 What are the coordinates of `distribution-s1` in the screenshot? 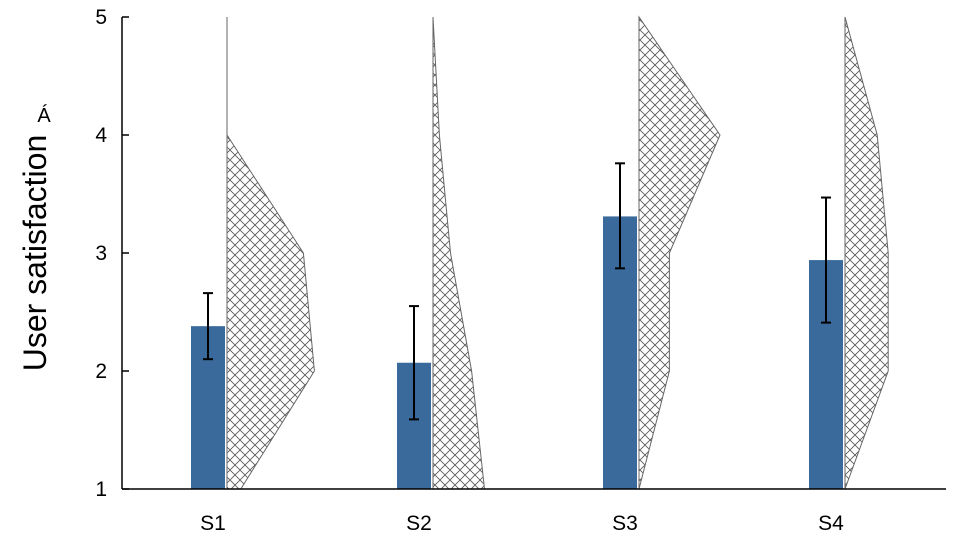 It's located at (270, 253).